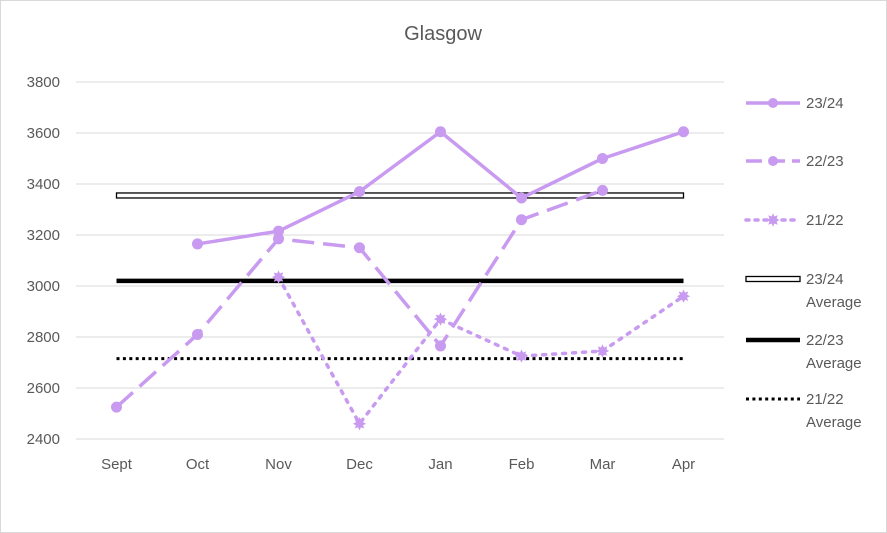  Describe the element at coordinates (43, 133) in the screenshot. I see `y-tick-label: 3600` at that location.